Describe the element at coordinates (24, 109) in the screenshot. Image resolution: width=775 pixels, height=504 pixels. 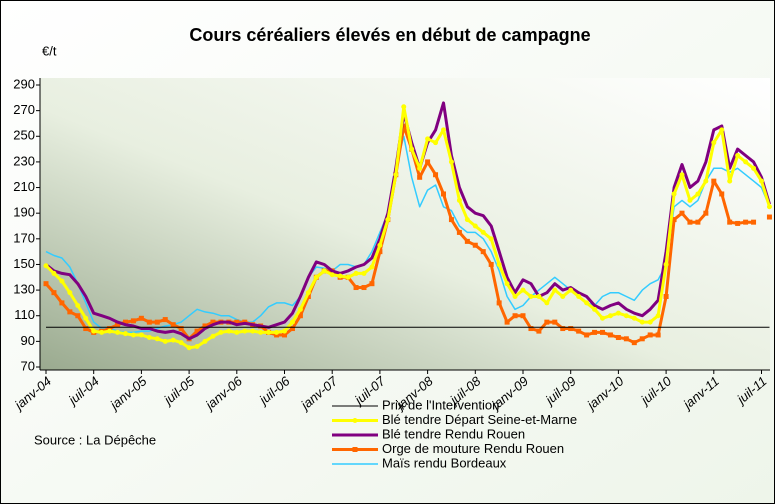
I see `y-tick-label: 270` at that location.